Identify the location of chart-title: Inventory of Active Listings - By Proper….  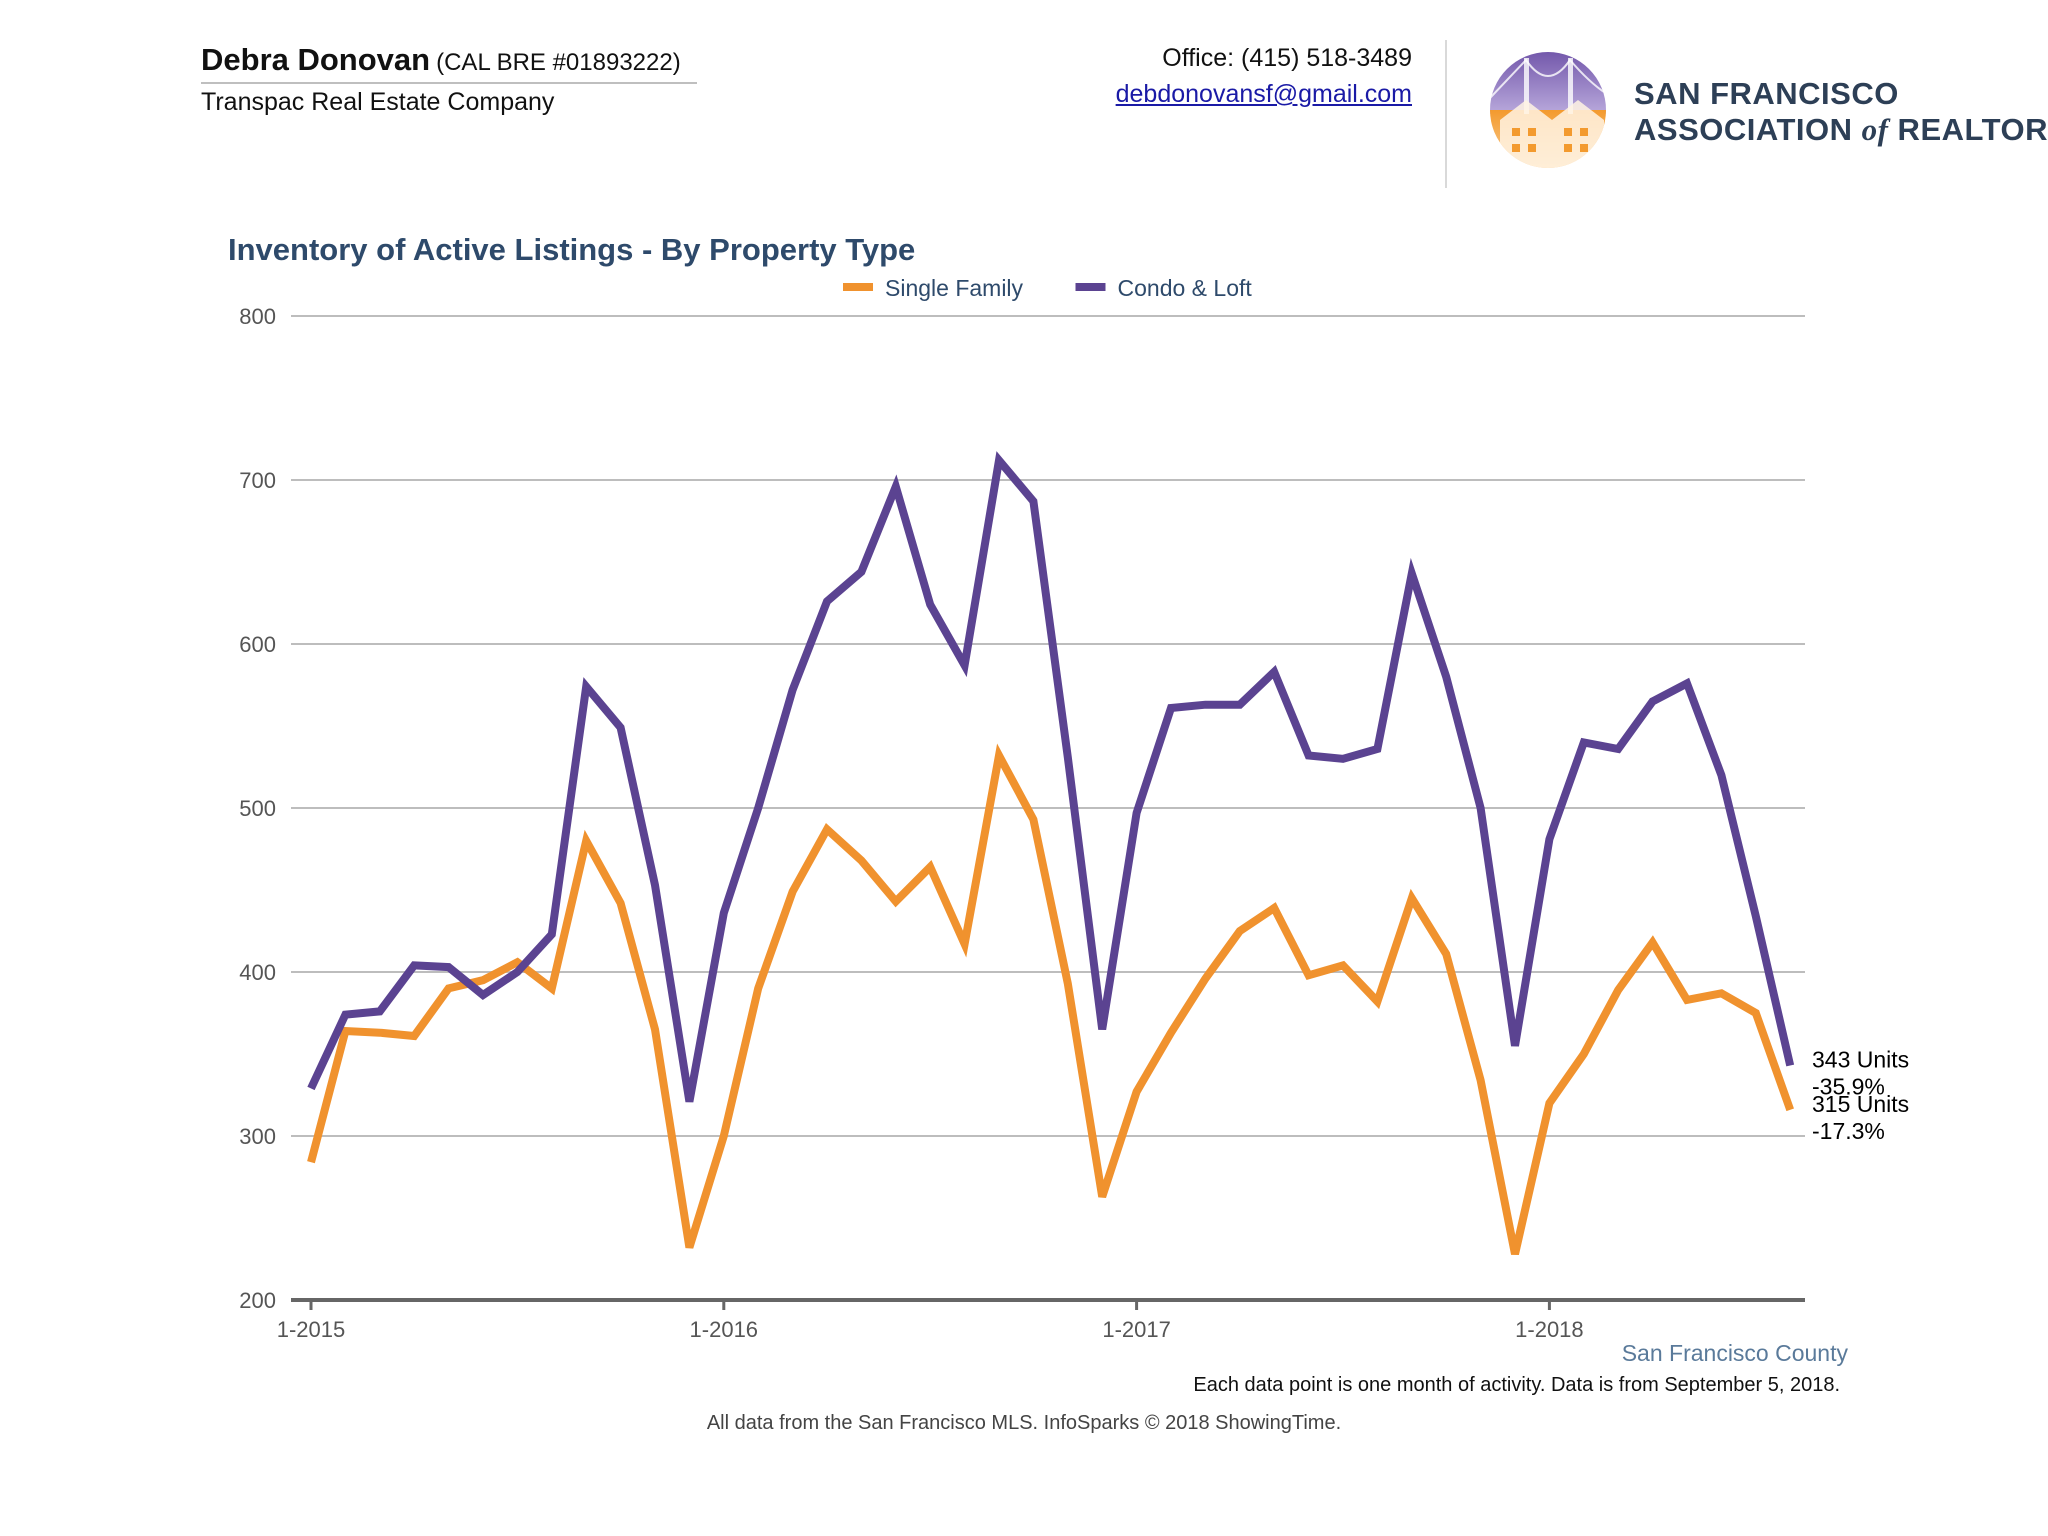
(572, 249).